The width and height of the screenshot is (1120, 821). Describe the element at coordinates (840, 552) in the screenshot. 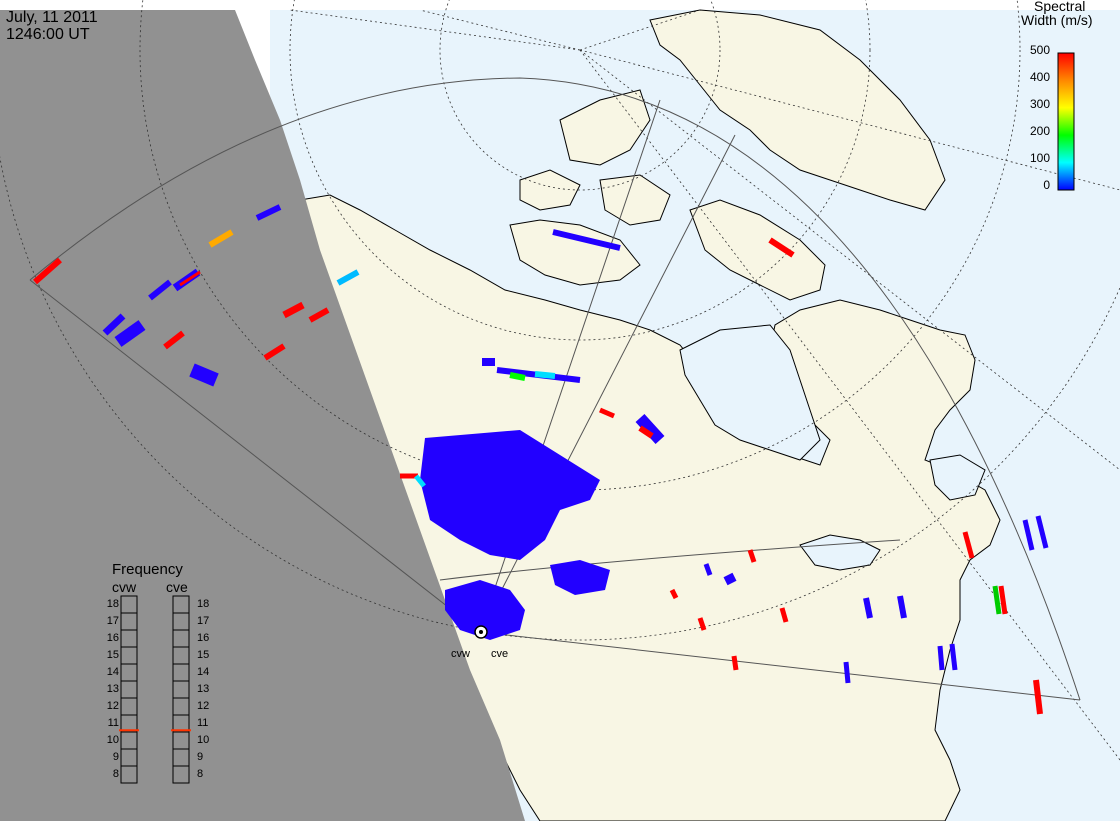

I see `great-lakes` at that location.